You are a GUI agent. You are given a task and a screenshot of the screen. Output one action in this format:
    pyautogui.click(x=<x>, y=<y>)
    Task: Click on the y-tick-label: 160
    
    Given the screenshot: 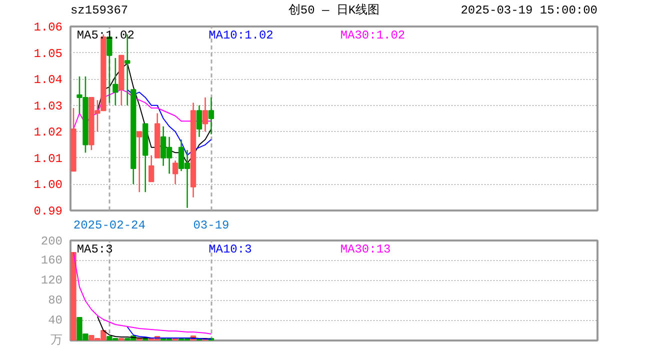 What is the action you would take?
    pyautogui.click(x=51, y=261)
    